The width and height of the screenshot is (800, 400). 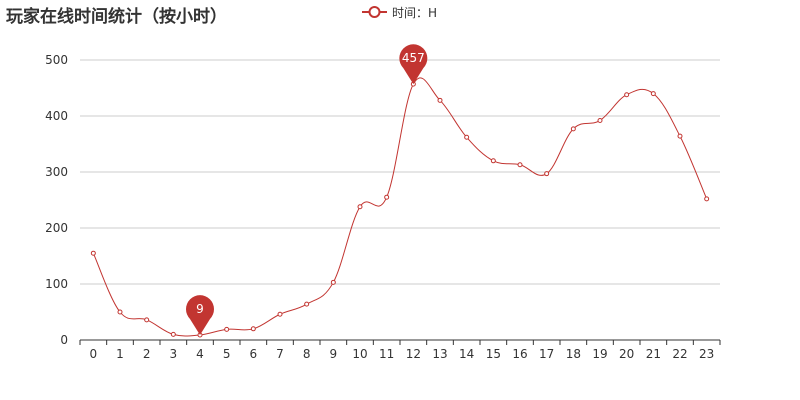 I want to click on x-tick-label: 11, so click(x=386, y=354).